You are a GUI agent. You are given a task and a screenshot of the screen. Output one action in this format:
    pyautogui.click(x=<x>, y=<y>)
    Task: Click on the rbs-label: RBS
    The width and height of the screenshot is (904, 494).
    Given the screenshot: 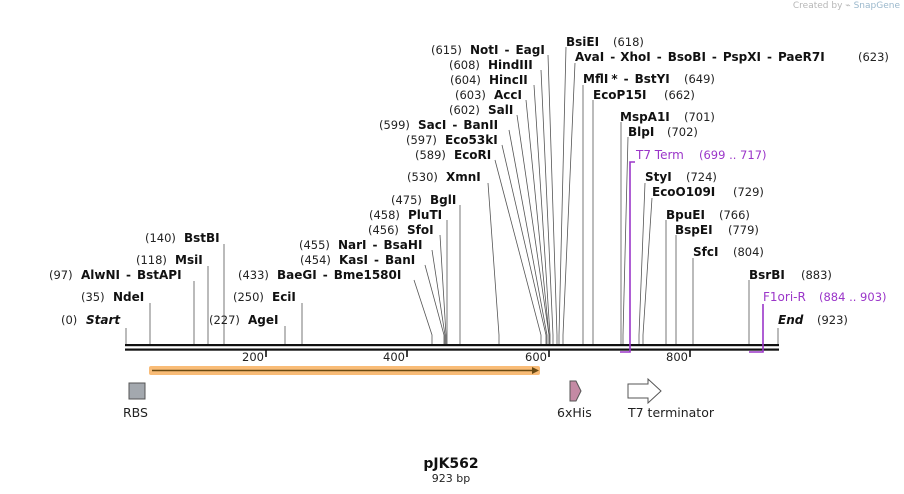 What is the action you would take?
    pyautogui.click(x=135, y=412)
    